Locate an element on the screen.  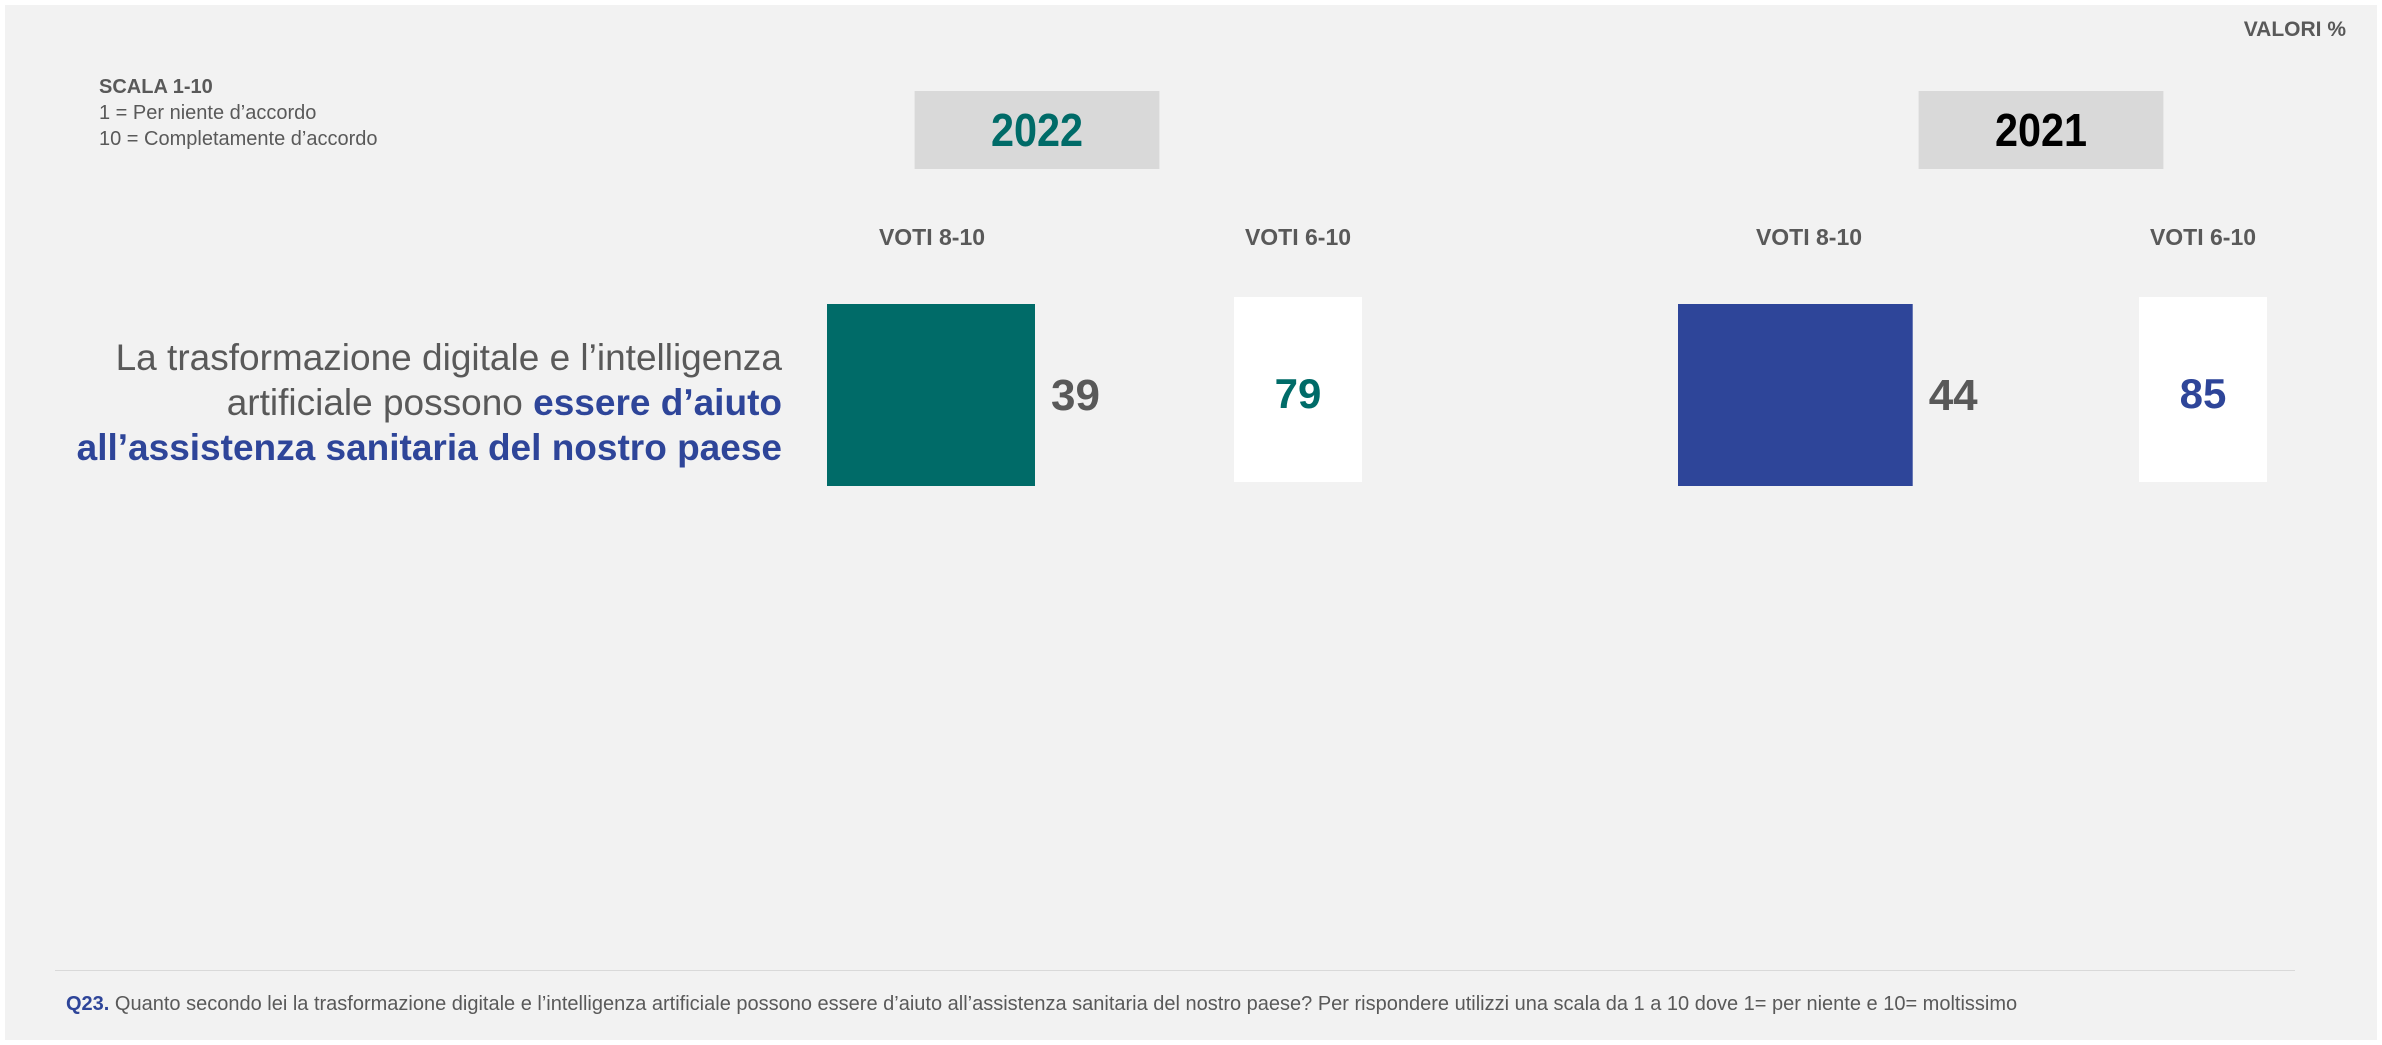
year-header-2021: 2021 is located at coordinates (2041, 130).